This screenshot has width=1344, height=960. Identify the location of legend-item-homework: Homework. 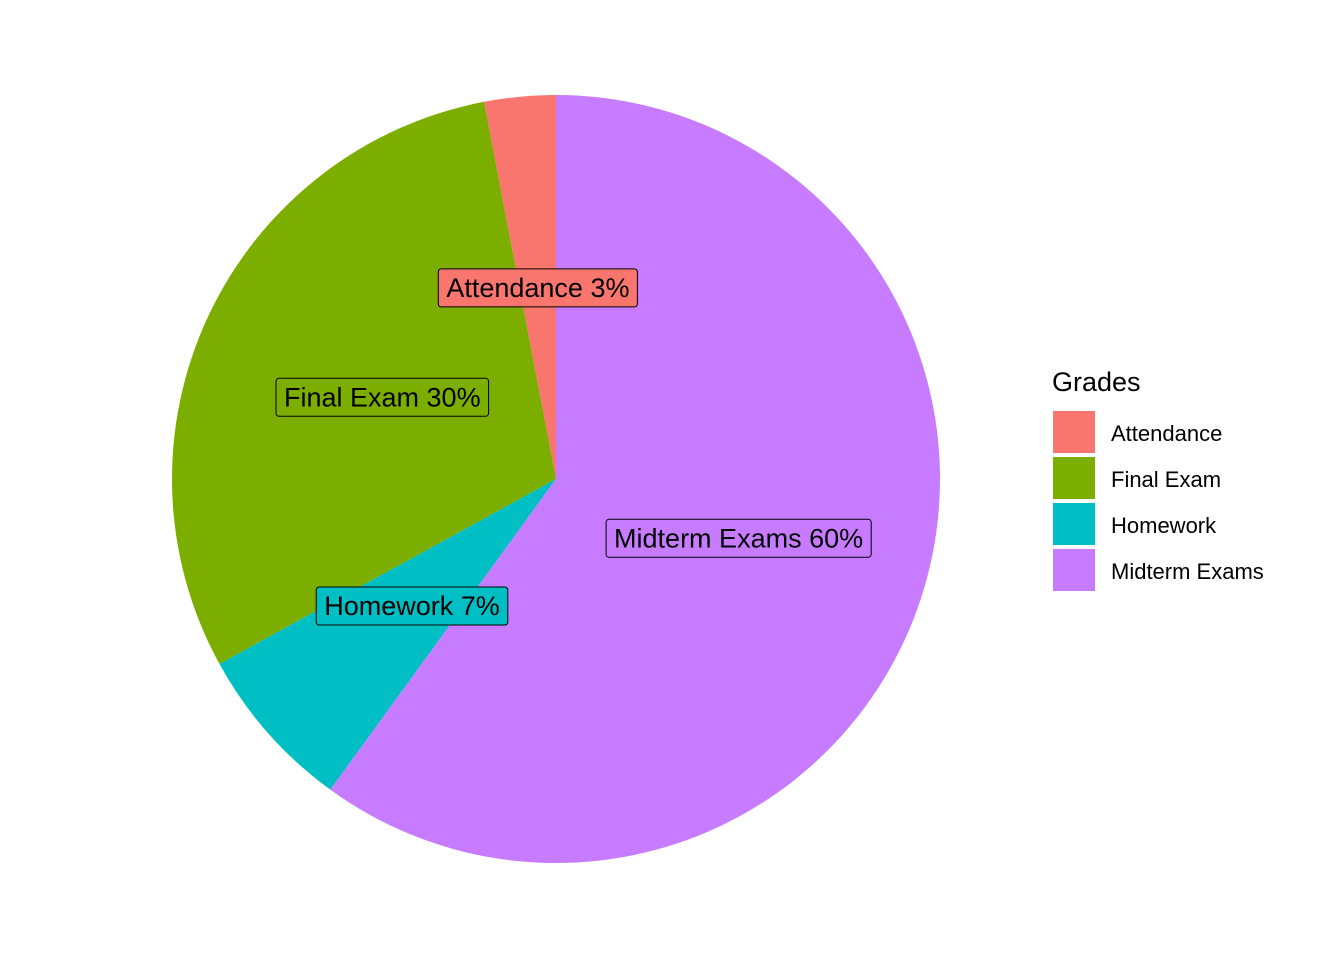
(1135, 524).